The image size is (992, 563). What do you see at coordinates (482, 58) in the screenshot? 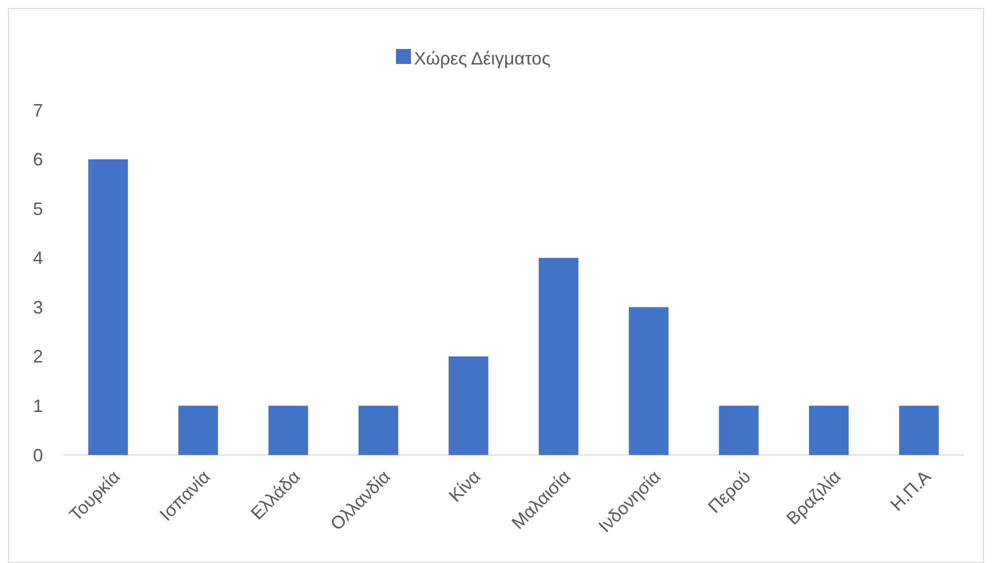
I see `legend-label: Χώρες Δέιγματος` at bounding box center [482, 58].